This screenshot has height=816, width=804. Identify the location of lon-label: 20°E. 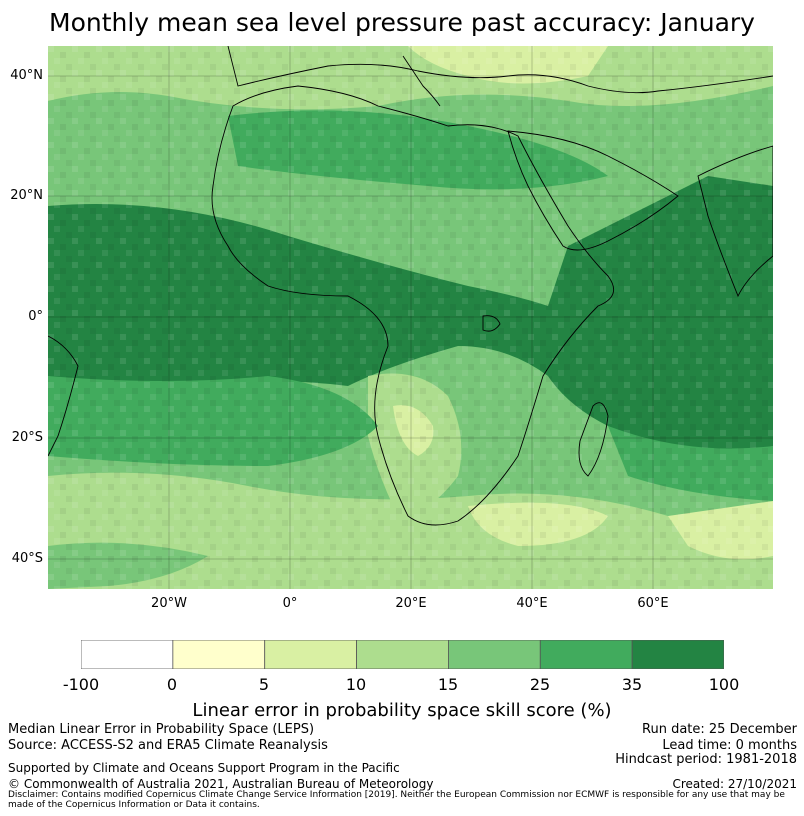
(411, 603).